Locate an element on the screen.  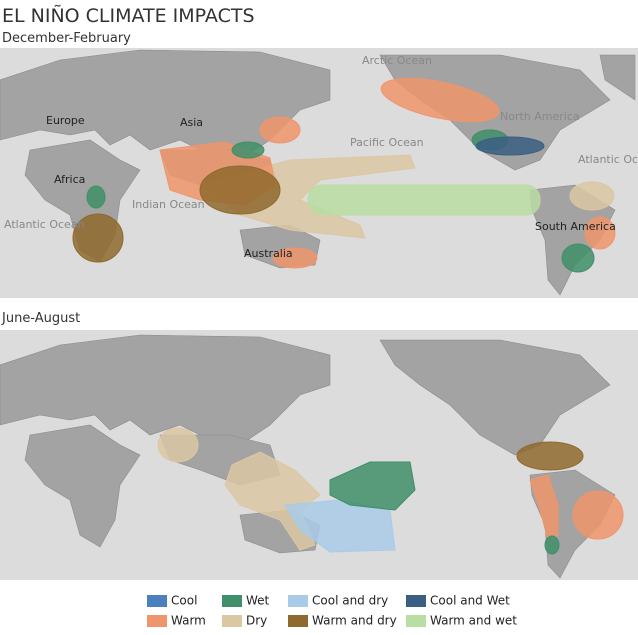
panel-title: June-August is located at coordinates (40, 318).